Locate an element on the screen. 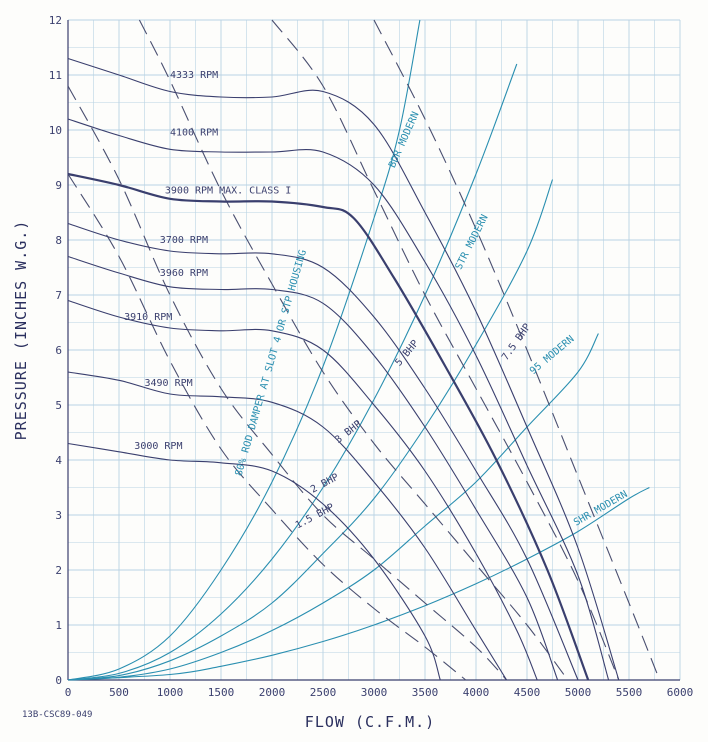 This screenshot has width=708, height=742. rpm-label: 3900 RPM MAX. CLASS I is located at coordinates (228, 190).